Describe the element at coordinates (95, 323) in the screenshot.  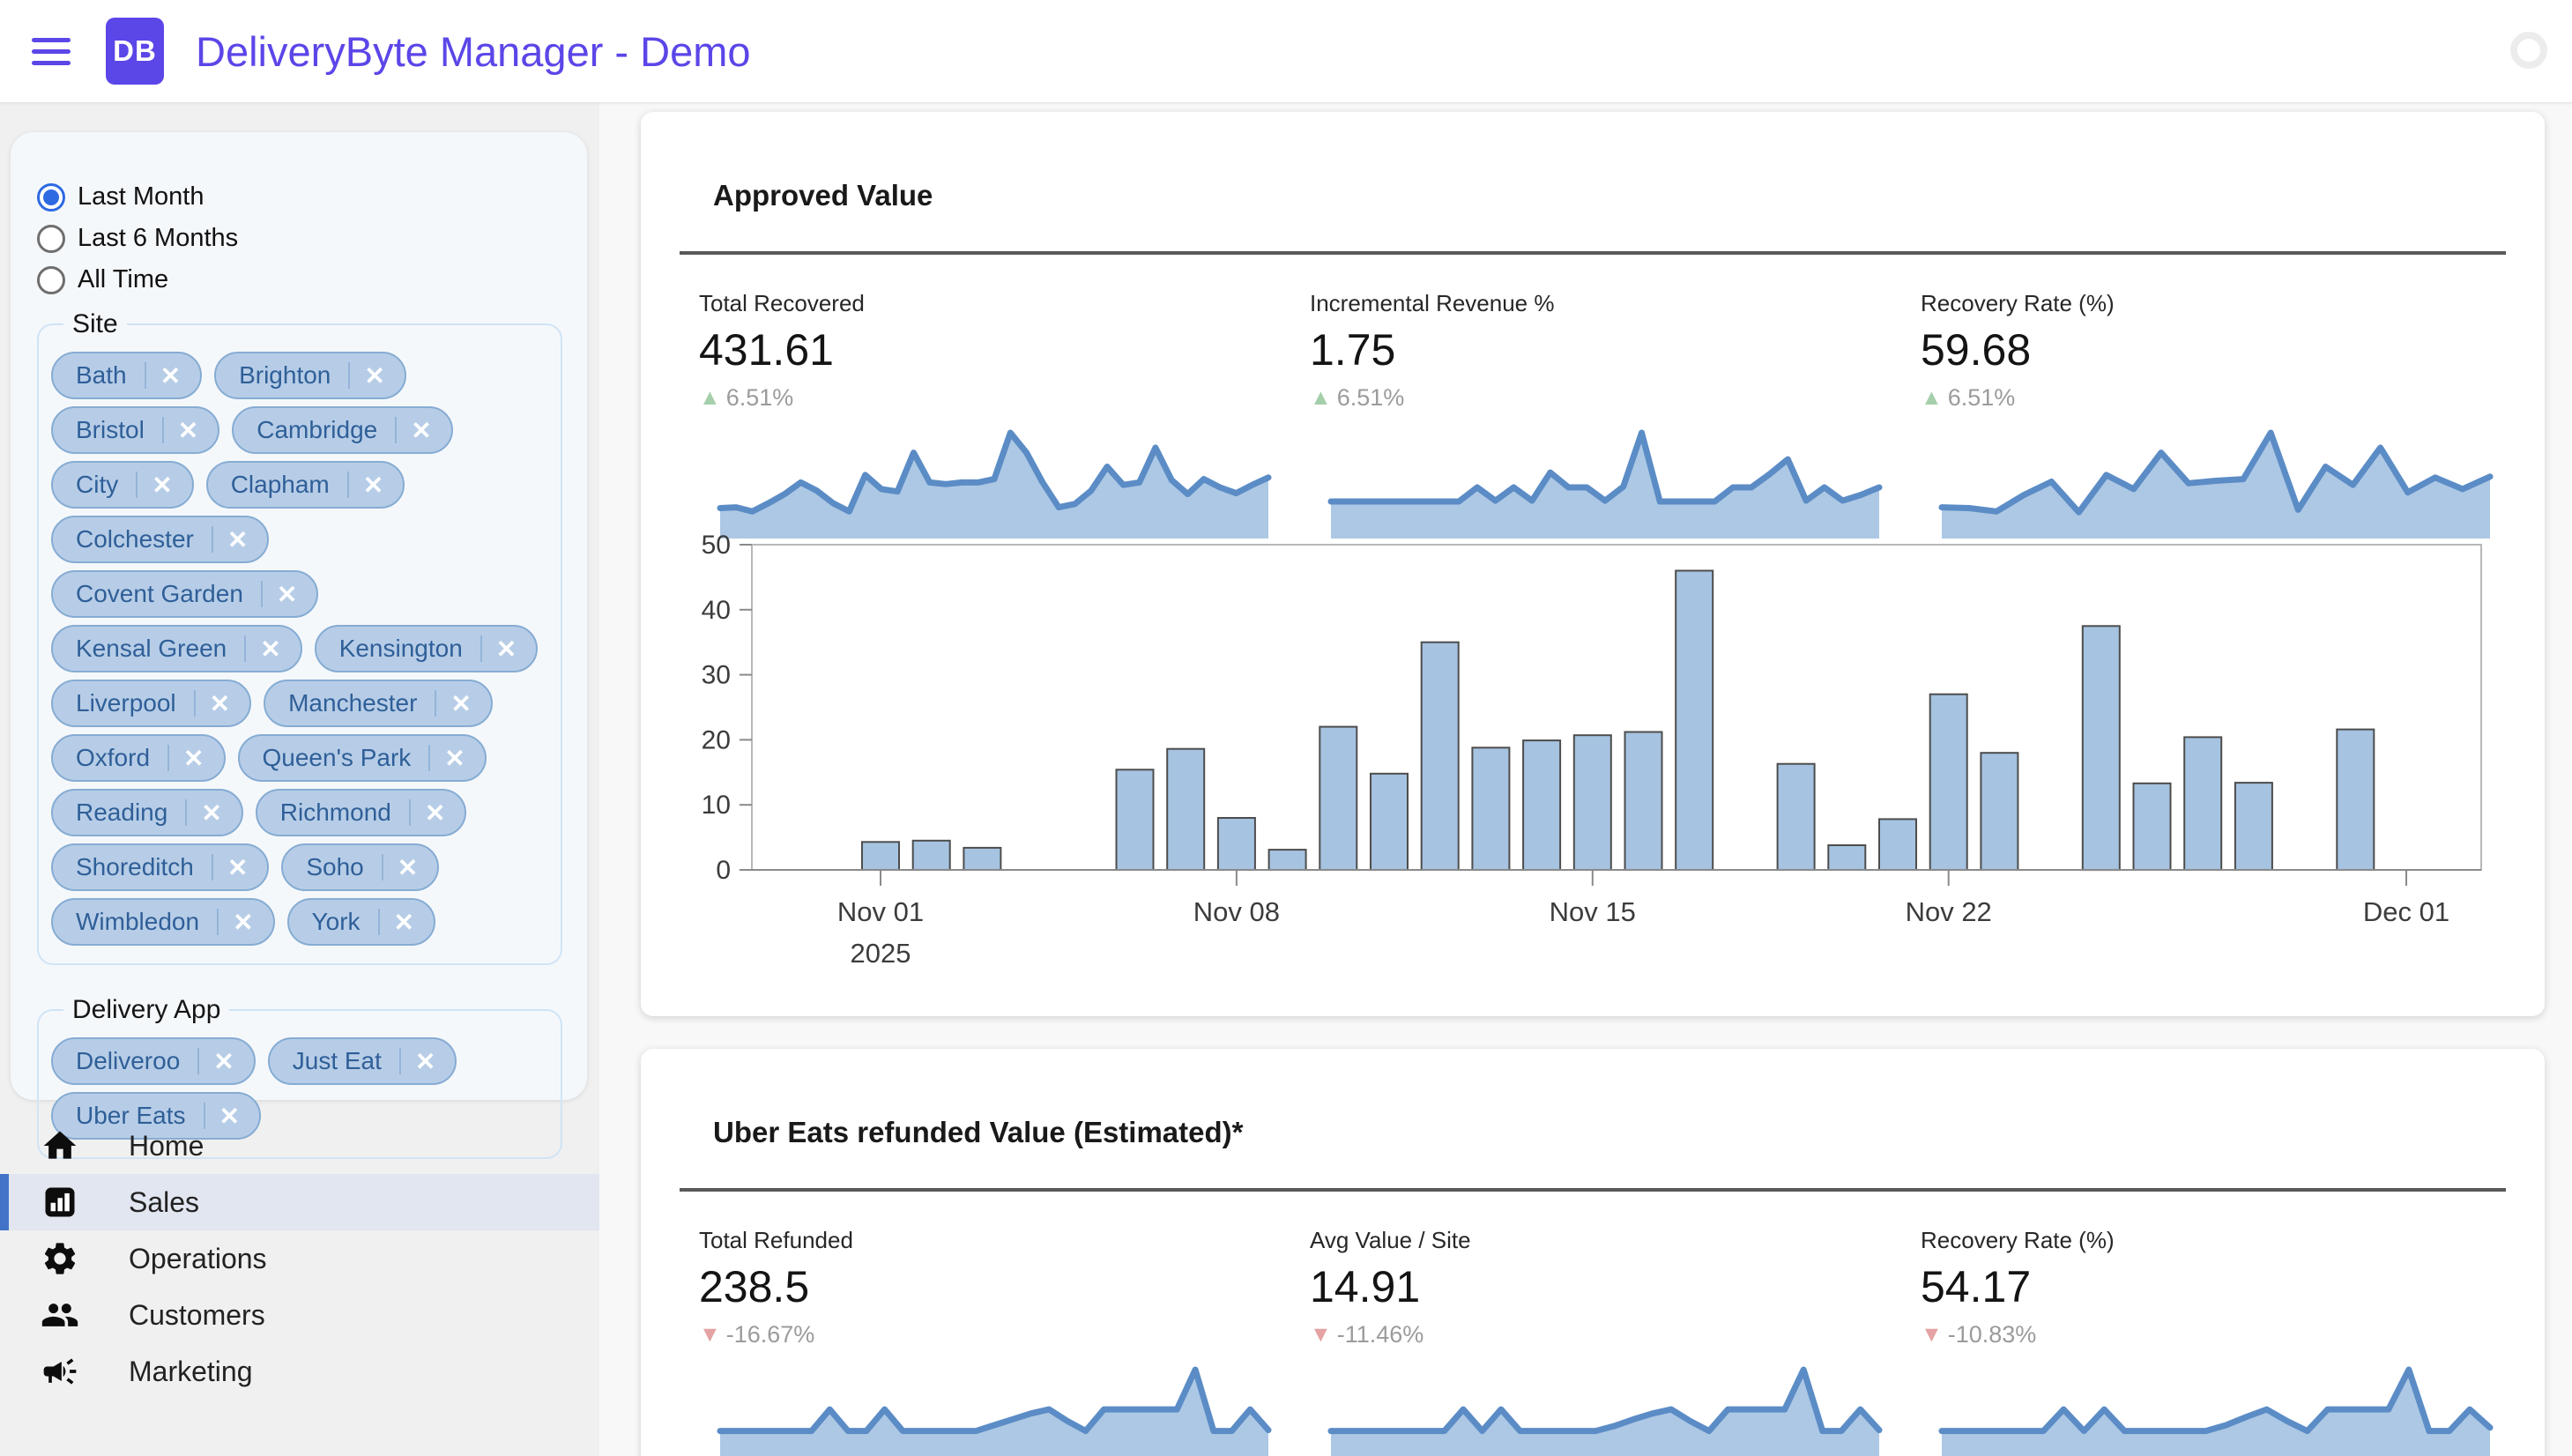
I see `filter-group-label: Site` at that location.